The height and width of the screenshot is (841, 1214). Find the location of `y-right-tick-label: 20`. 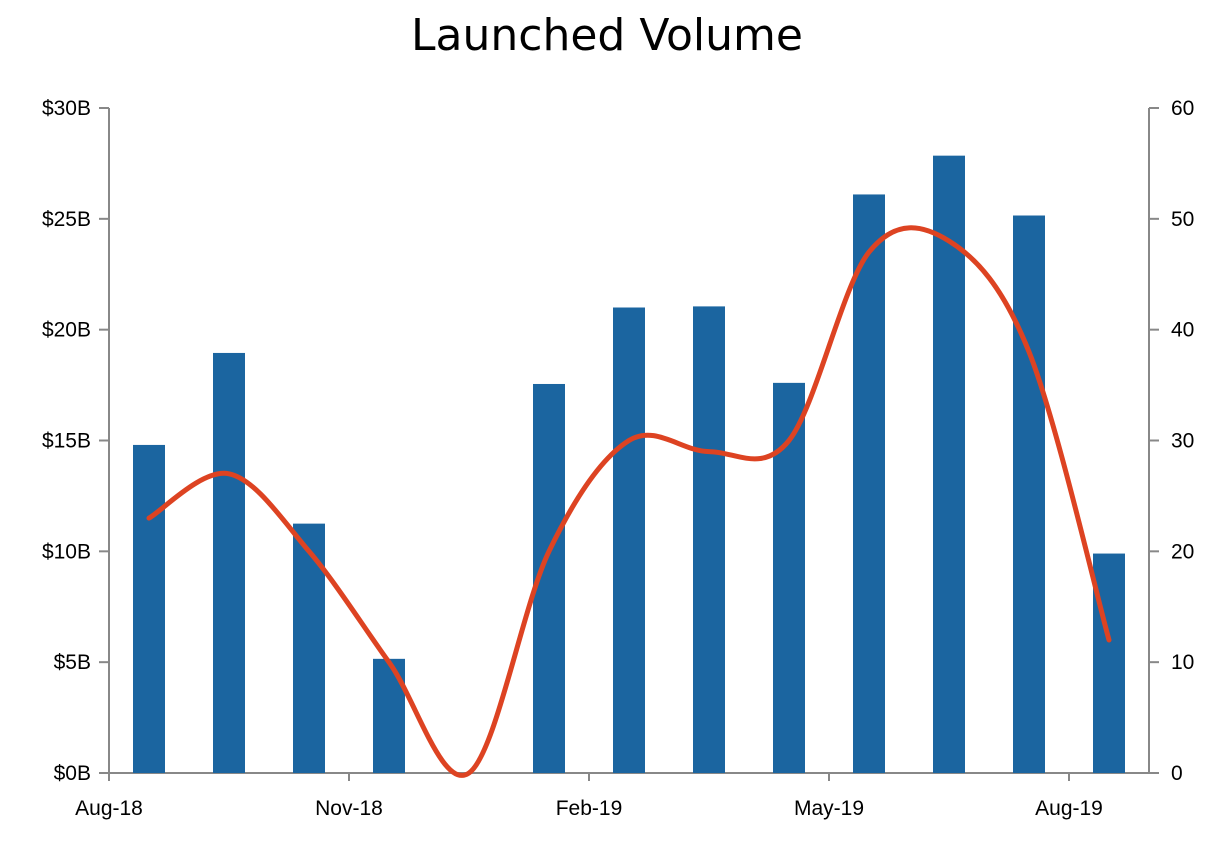

y-right-tick-label: 20 is located at coordinates (1182, 551).